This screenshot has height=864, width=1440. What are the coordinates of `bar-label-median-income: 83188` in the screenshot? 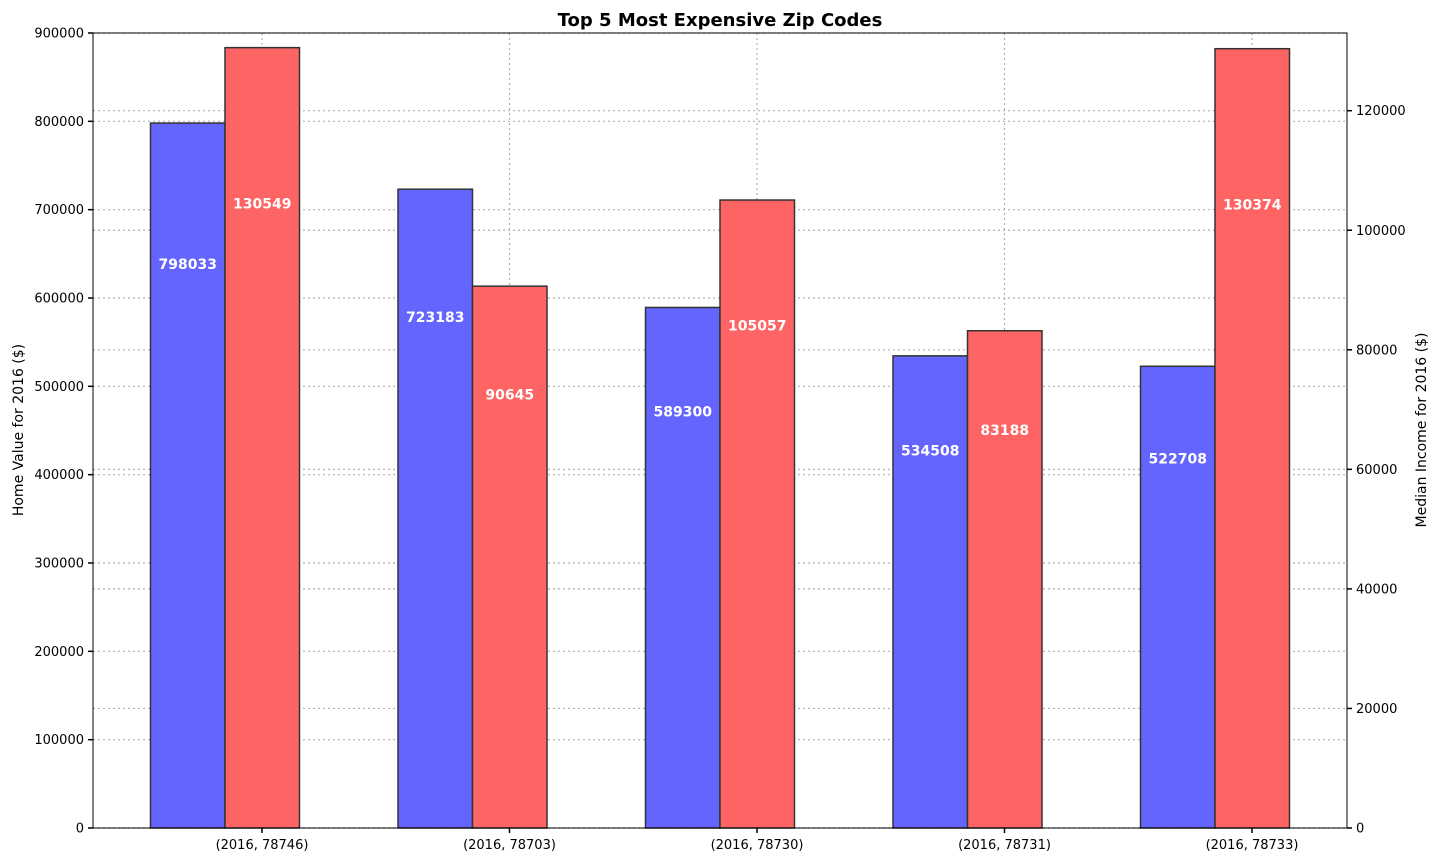 It's located at (1004, 431).